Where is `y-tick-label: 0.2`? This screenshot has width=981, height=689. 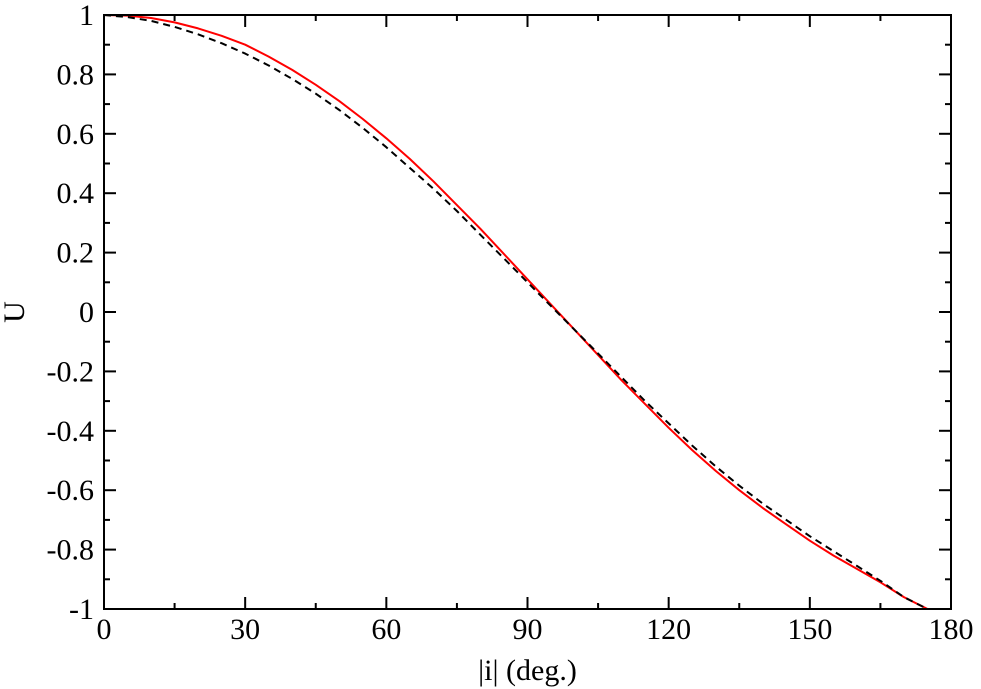 y-tick-label: 0.2 is located at coordinates (76, 253).